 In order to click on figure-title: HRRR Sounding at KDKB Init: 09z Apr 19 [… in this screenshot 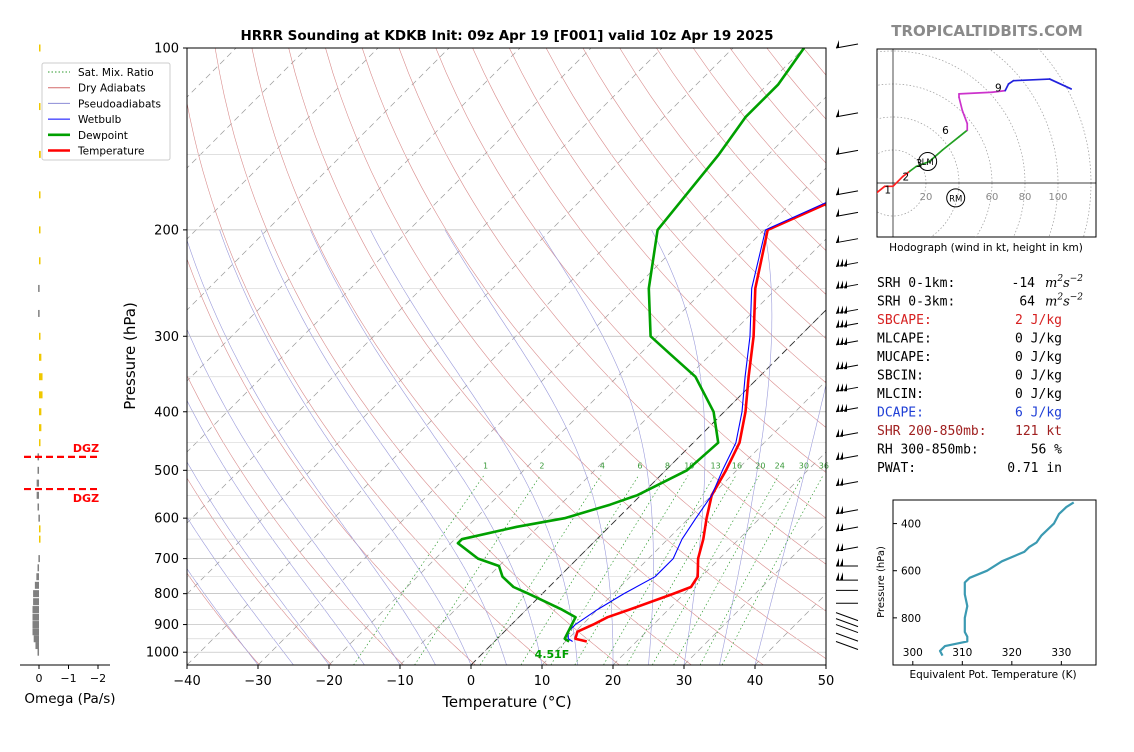, I will do `click(506, 36)`.